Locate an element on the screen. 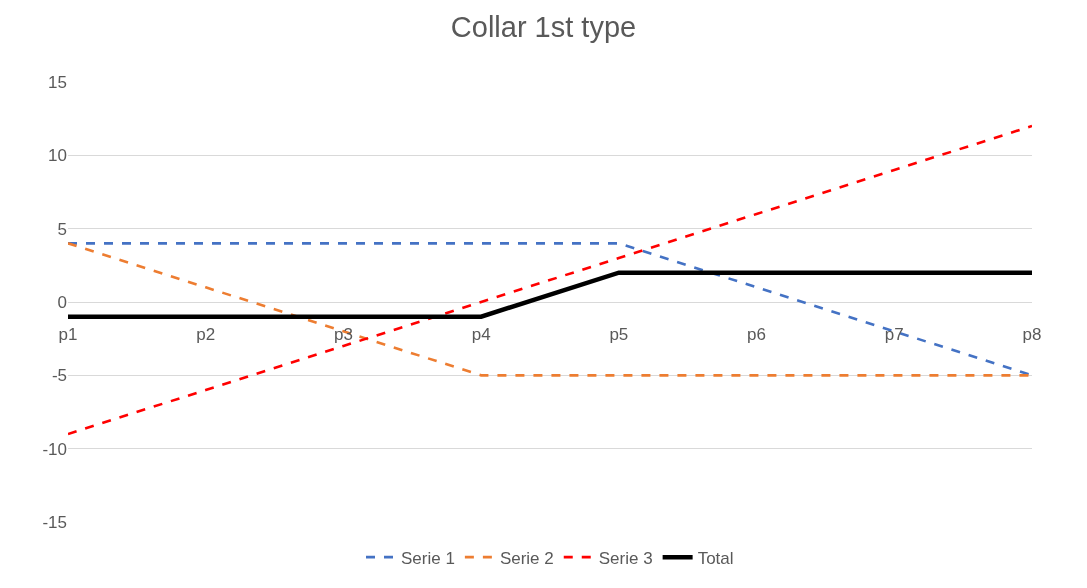  y-tick-label: 10 is located at coordinates (57, 156).